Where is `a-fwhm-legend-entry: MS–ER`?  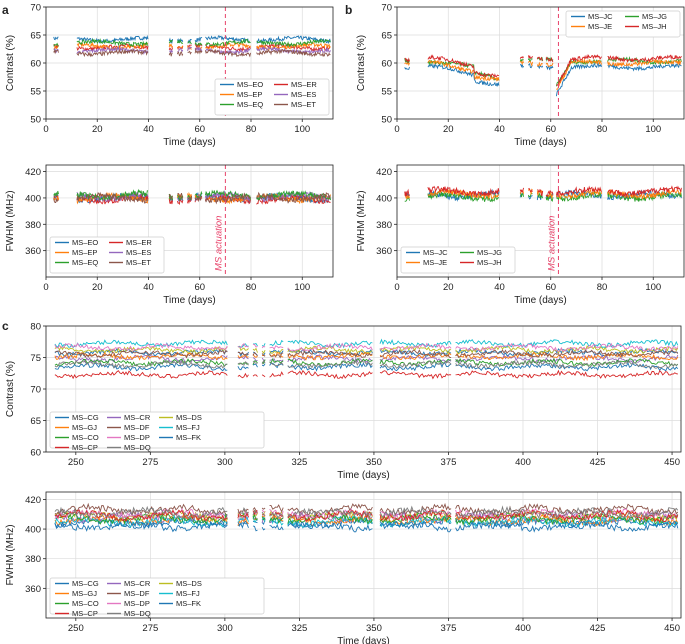
a-fwhm-legend-entry: MS–ER is located at coordinates (139, 242).